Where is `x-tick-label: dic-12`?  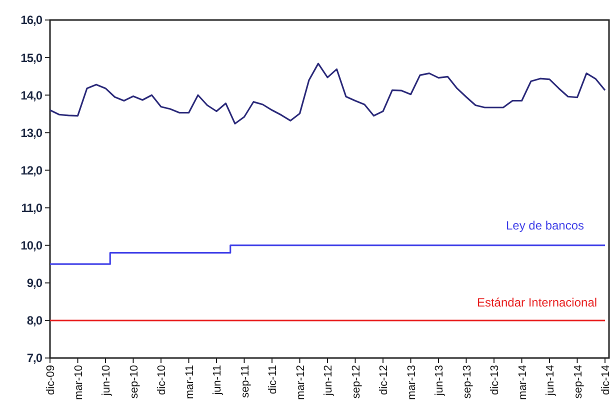
x-tick-label: dic-12 is located at coordinates (384, 380).